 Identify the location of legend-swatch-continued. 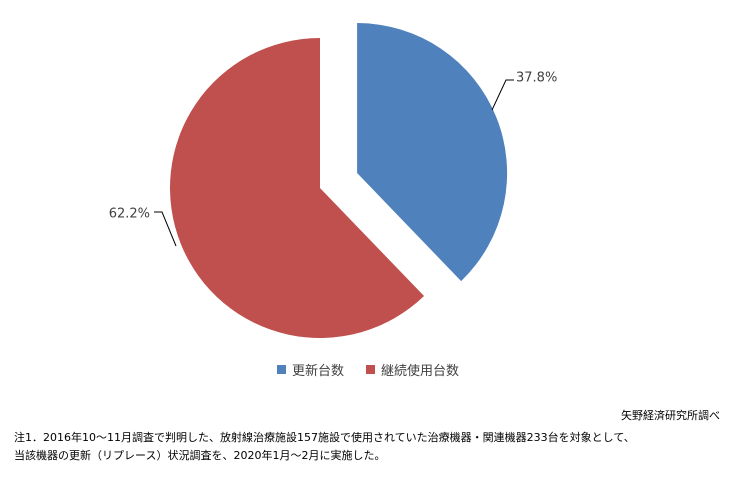
(370, 369).